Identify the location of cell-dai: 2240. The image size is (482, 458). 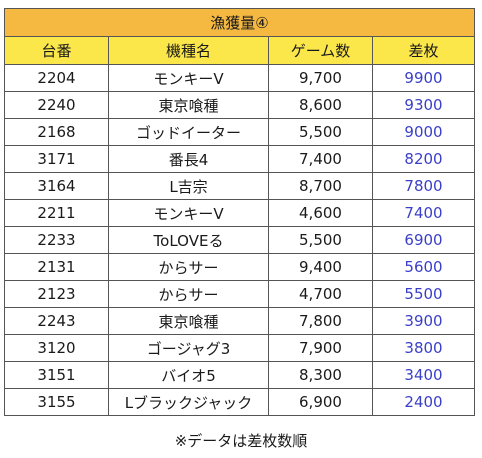
(56, 105).